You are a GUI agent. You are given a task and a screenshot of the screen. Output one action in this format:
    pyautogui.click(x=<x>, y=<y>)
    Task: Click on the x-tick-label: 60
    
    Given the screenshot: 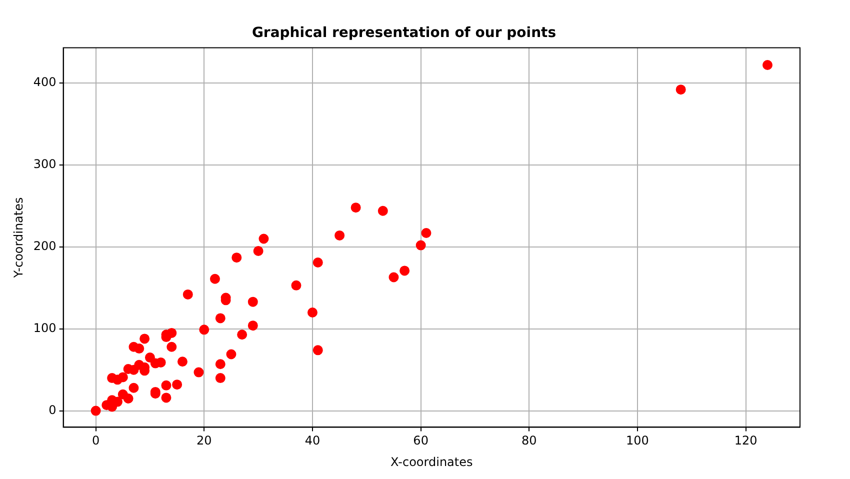 What is the action you would take?
    pyautogui.click(x=420, y=441)
    